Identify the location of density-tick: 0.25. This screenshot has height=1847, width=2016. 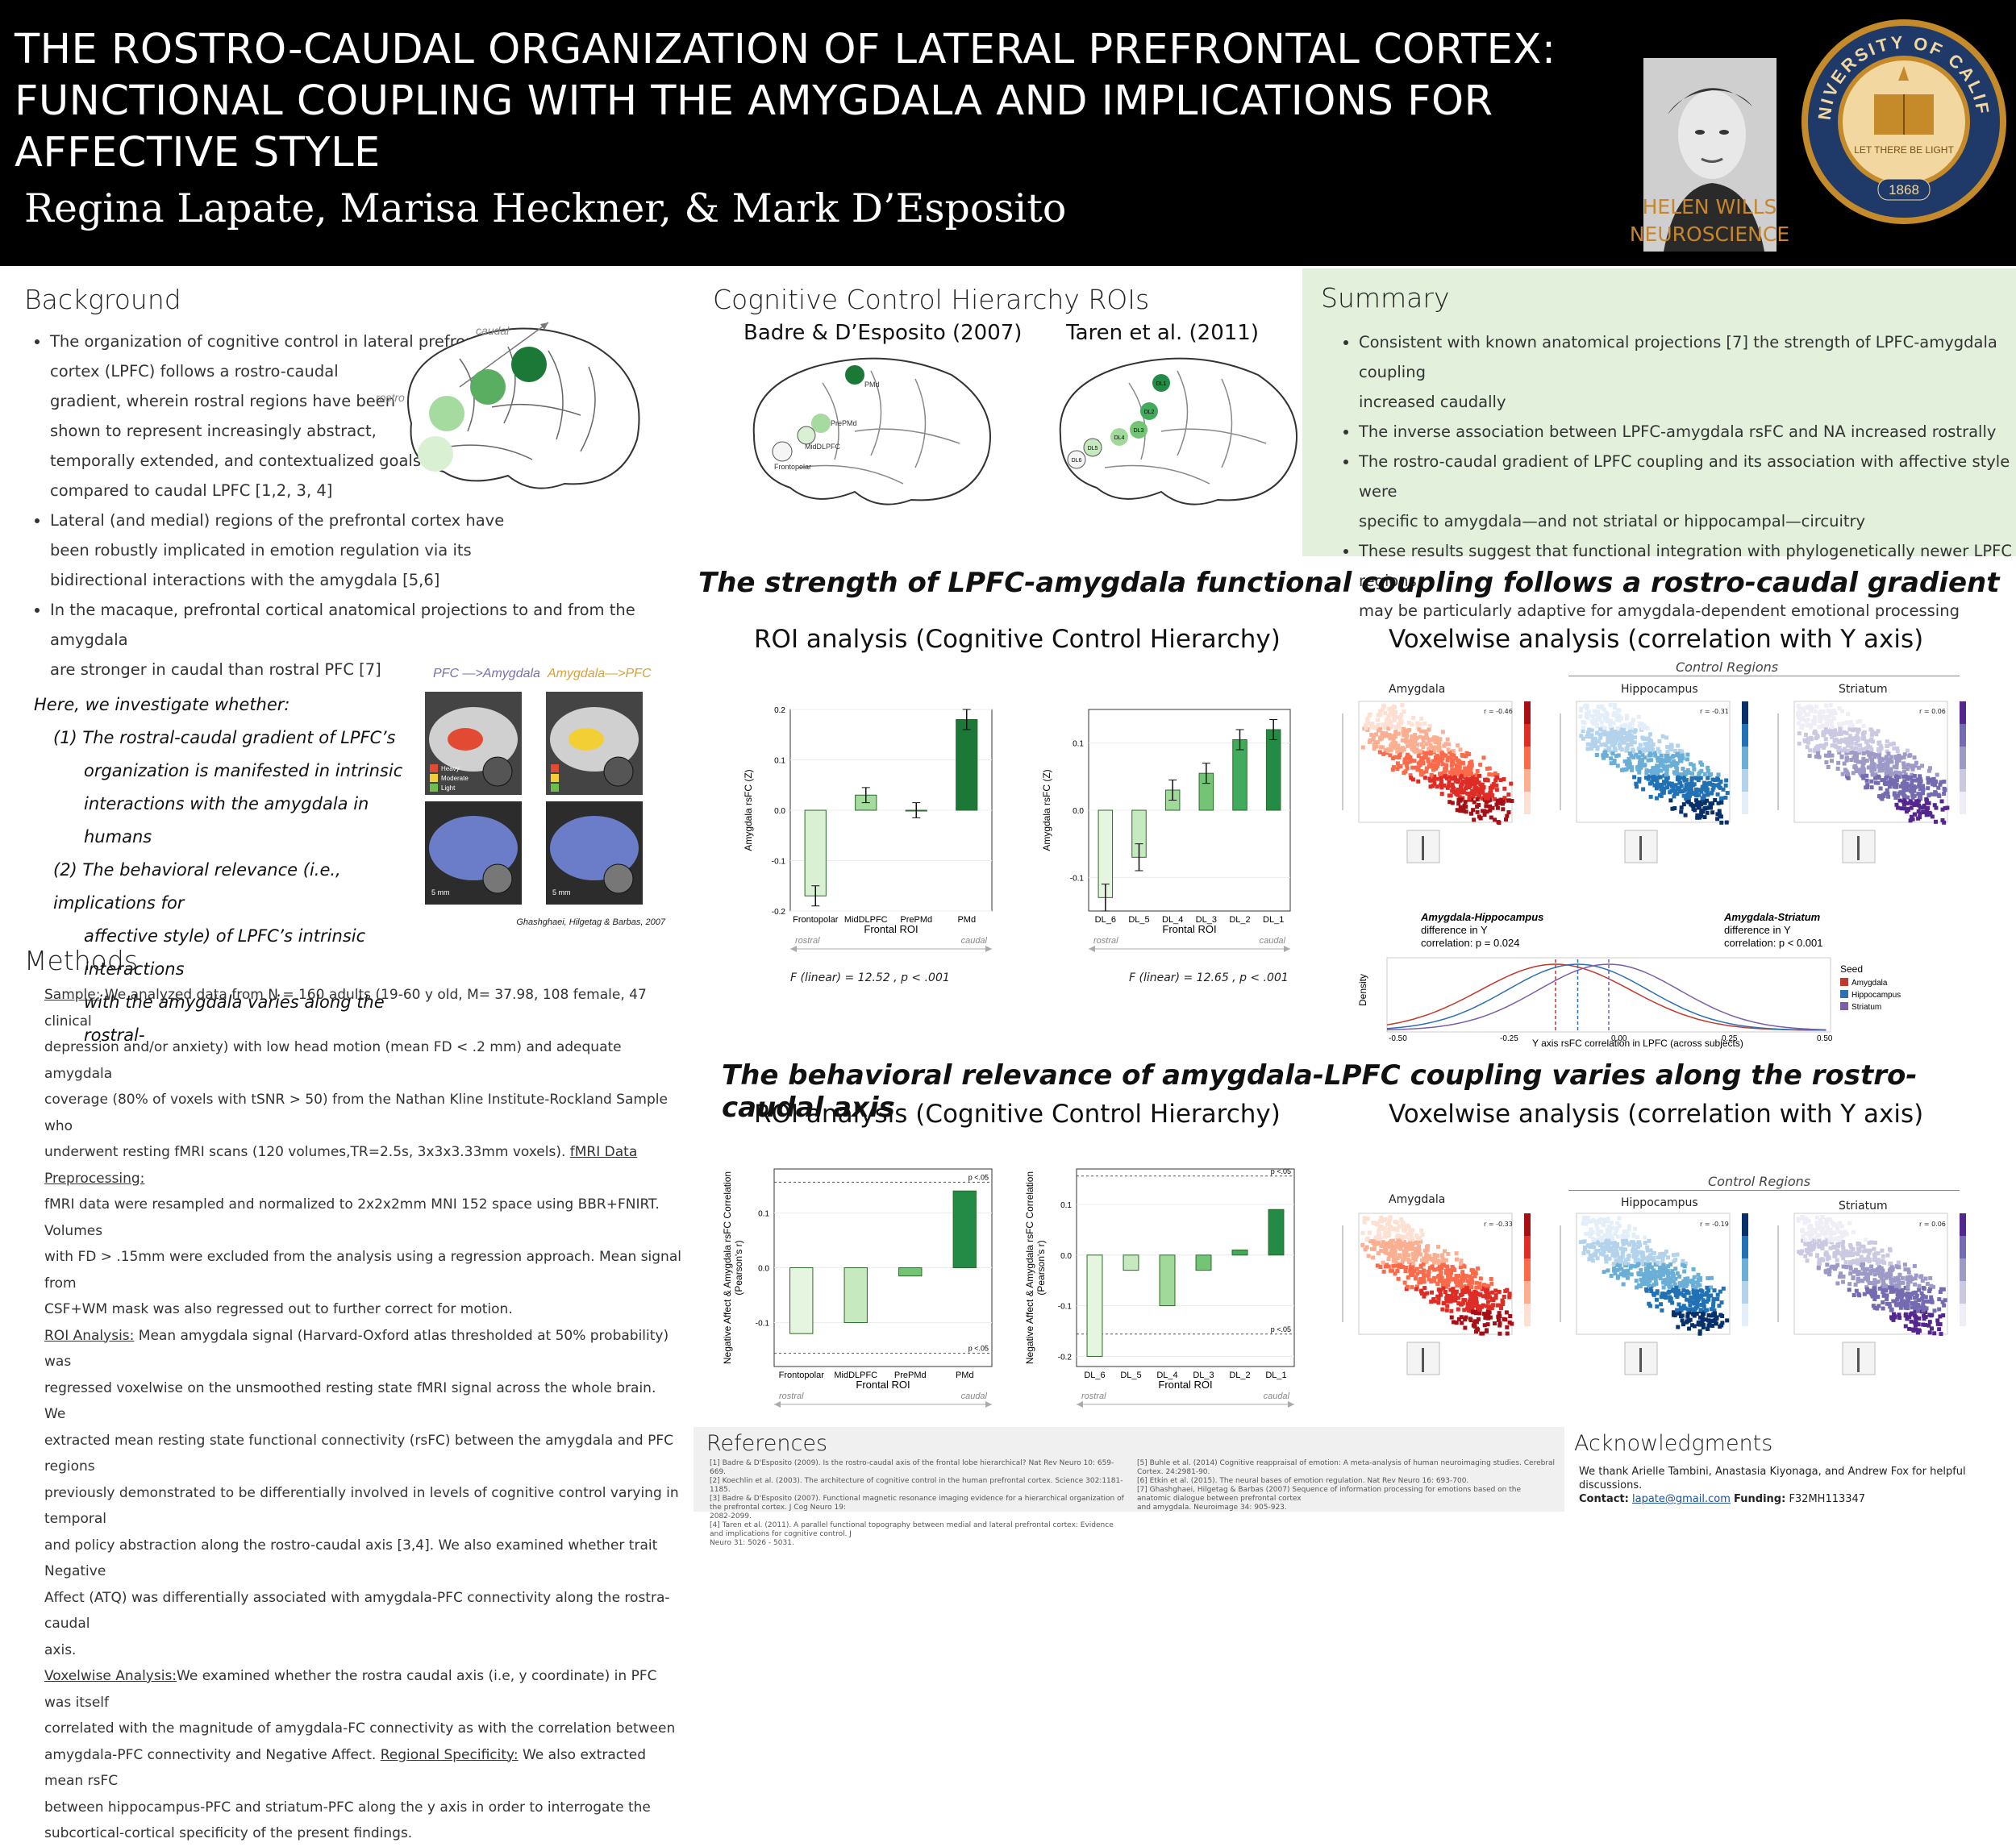
(1730, 1039).